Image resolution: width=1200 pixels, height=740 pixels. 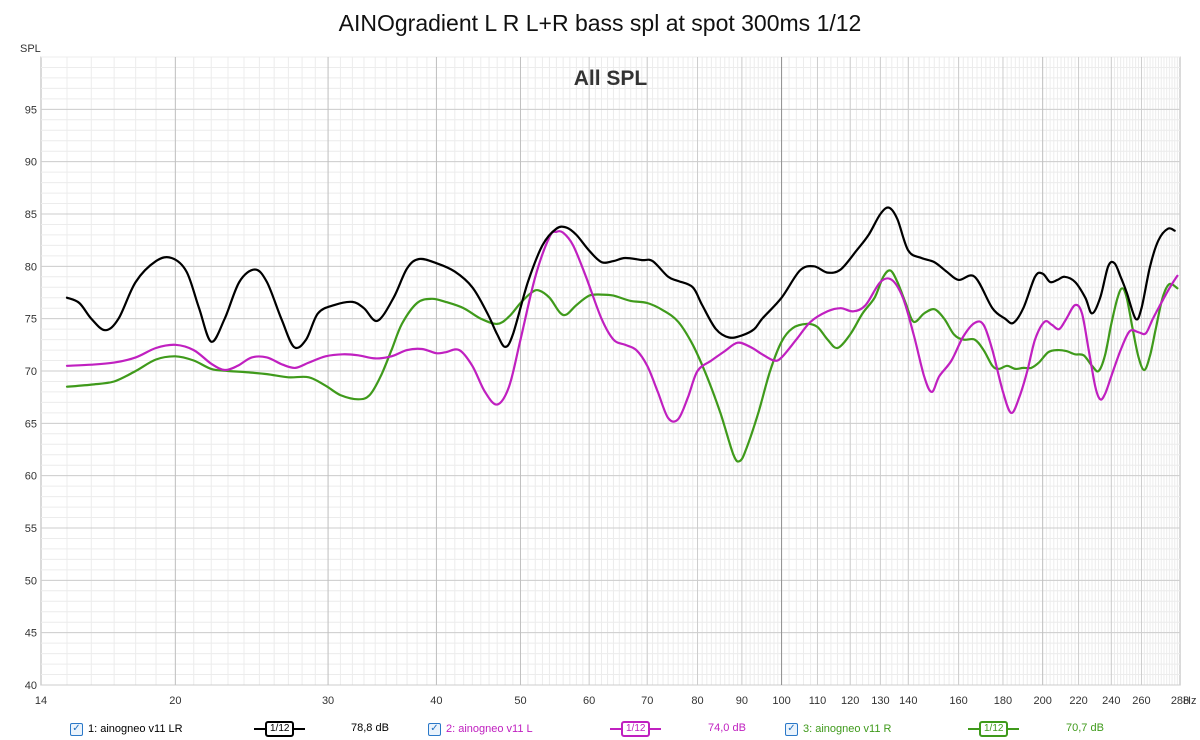 I want to click on y-tick-label: 60, so click(x=31, y=477).